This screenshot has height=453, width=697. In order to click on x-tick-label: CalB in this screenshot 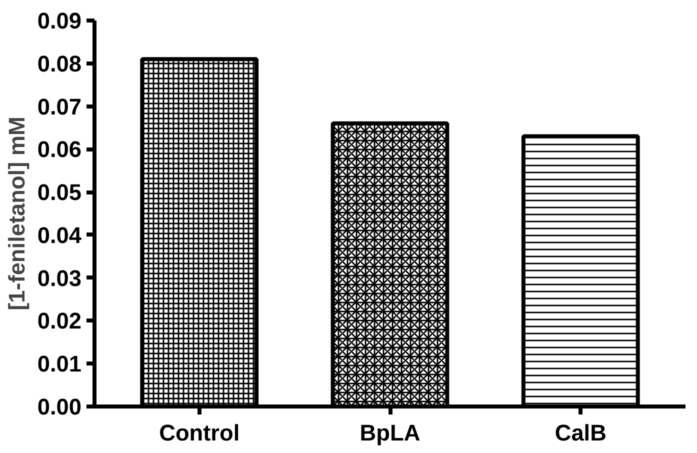, I will do `click(580, 433)`.